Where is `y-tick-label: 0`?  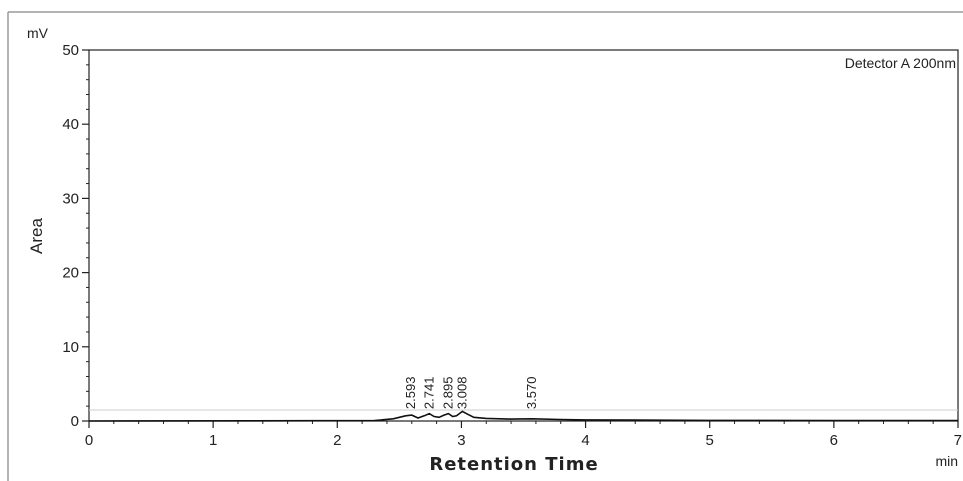 y-tick-label: 0 is located at coordinates (75, 421).